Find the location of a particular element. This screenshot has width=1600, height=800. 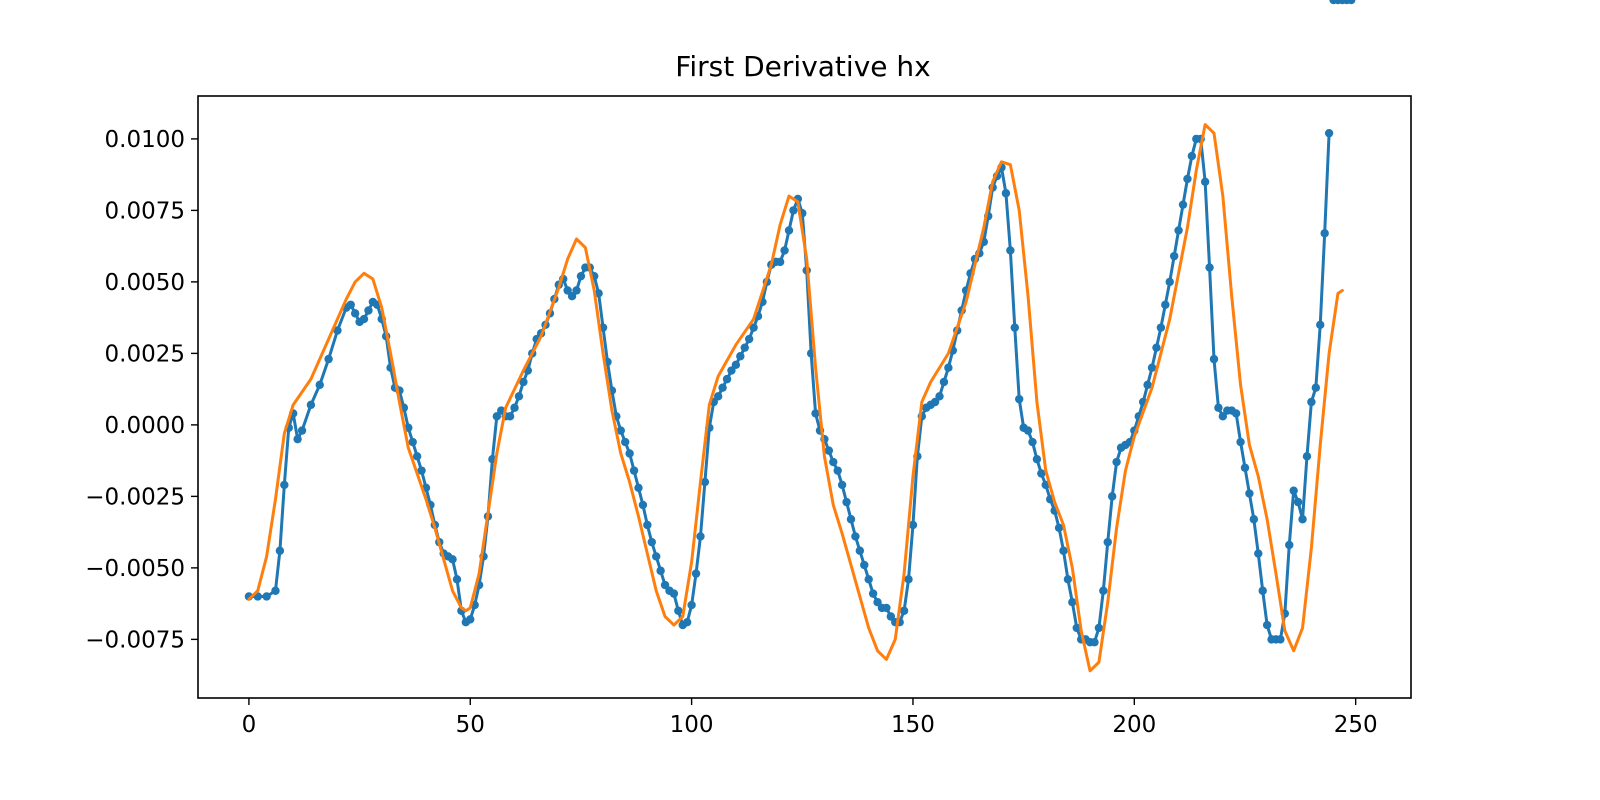

x-tick-label: 150 is located at coordinates (913, 725).